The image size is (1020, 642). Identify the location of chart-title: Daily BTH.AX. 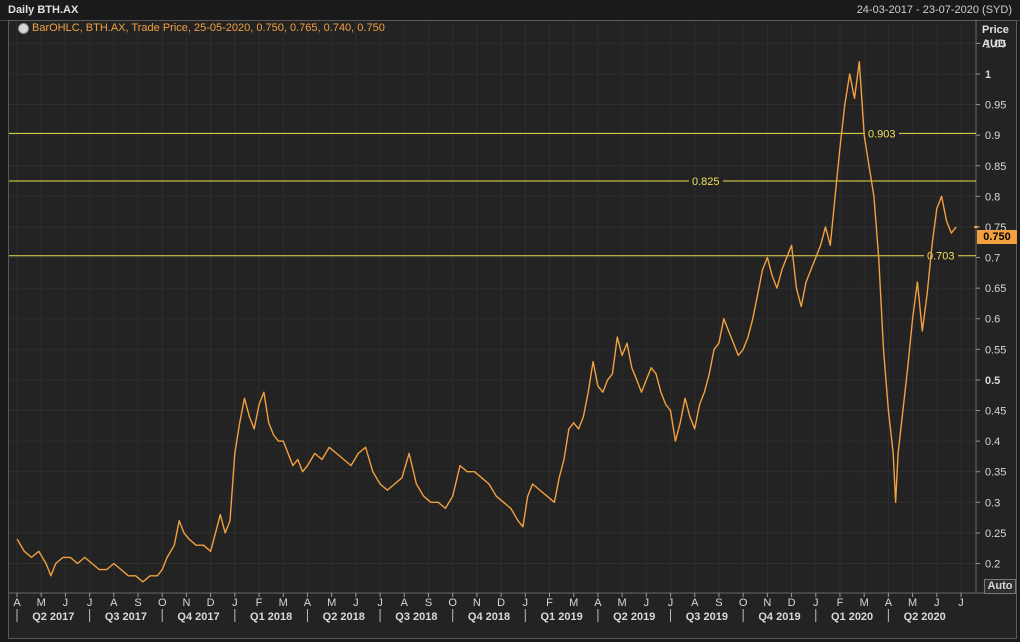
(43, 10).